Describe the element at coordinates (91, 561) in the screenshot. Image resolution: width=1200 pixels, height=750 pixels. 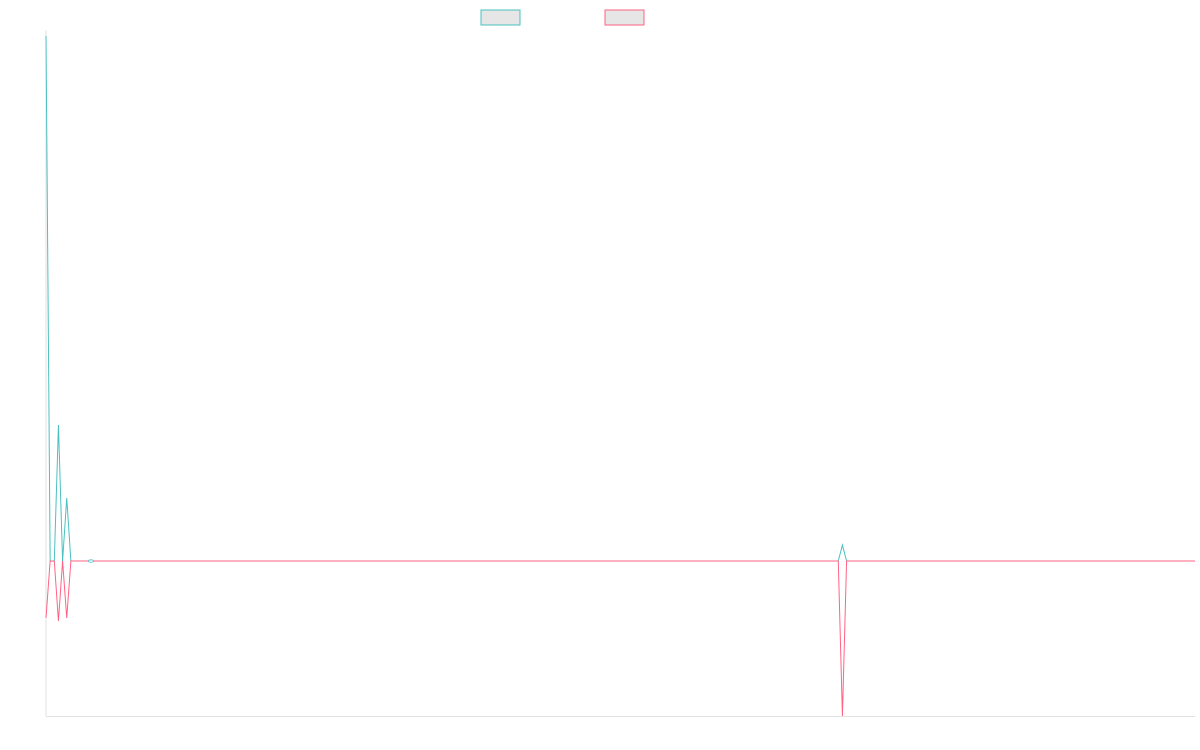
I see `point-marker` at that location.